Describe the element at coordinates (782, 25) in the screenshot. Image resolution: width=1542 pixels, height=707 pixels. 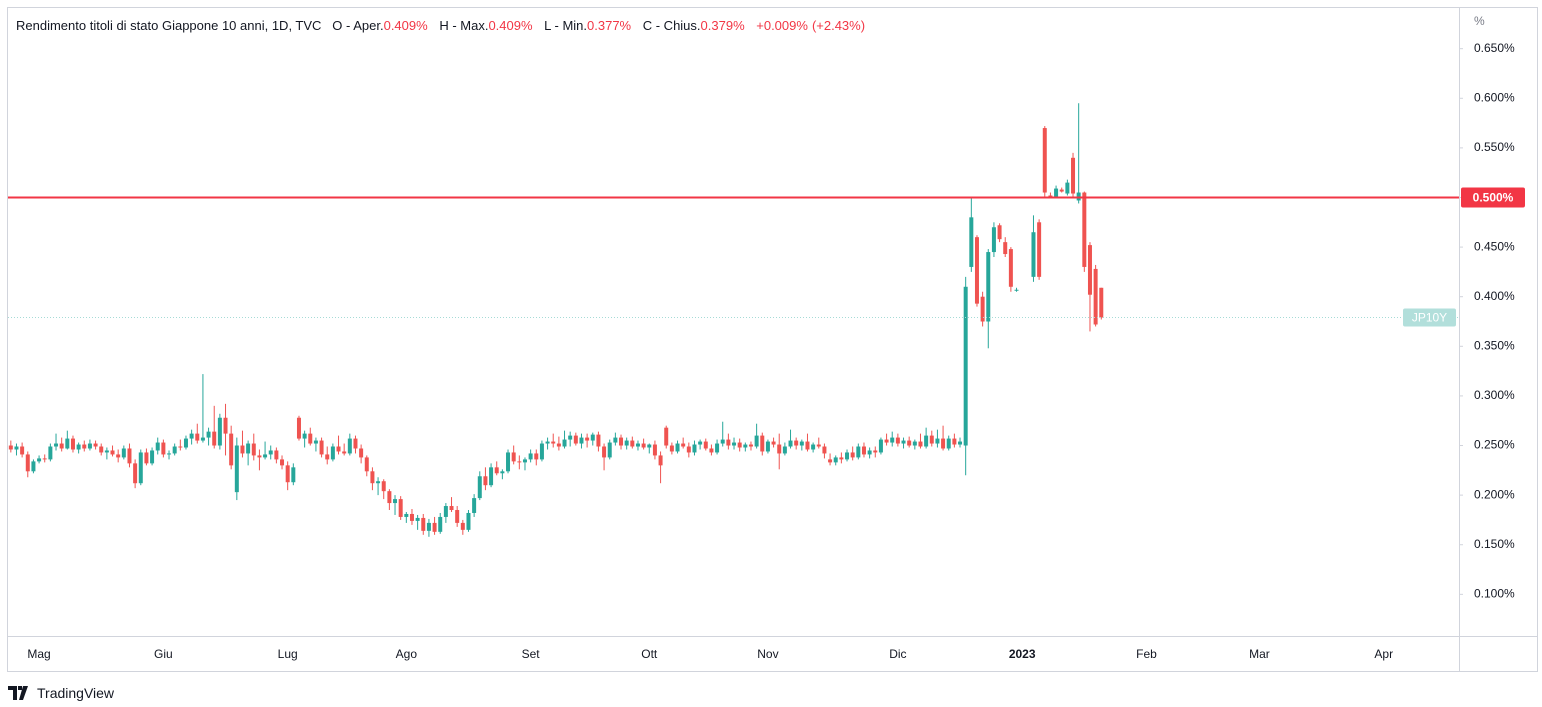
I see `legend-change: +0.009%` at that location.